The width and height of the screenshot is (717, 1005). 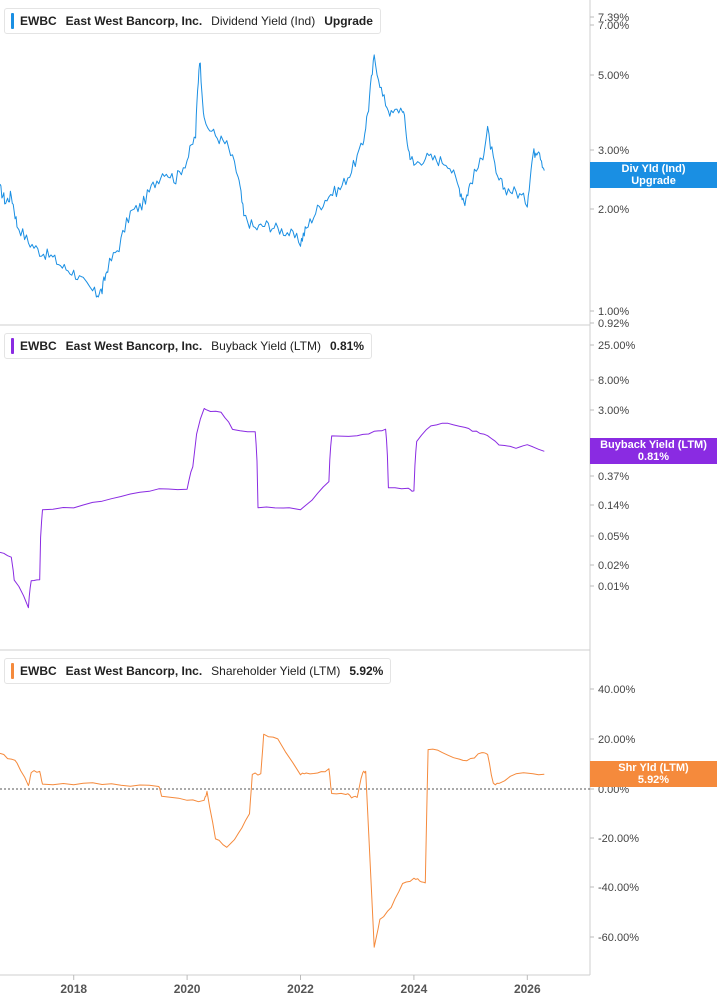 I want to click on buyback-legend-ticker: EWBC, so click(x=38, y=346).